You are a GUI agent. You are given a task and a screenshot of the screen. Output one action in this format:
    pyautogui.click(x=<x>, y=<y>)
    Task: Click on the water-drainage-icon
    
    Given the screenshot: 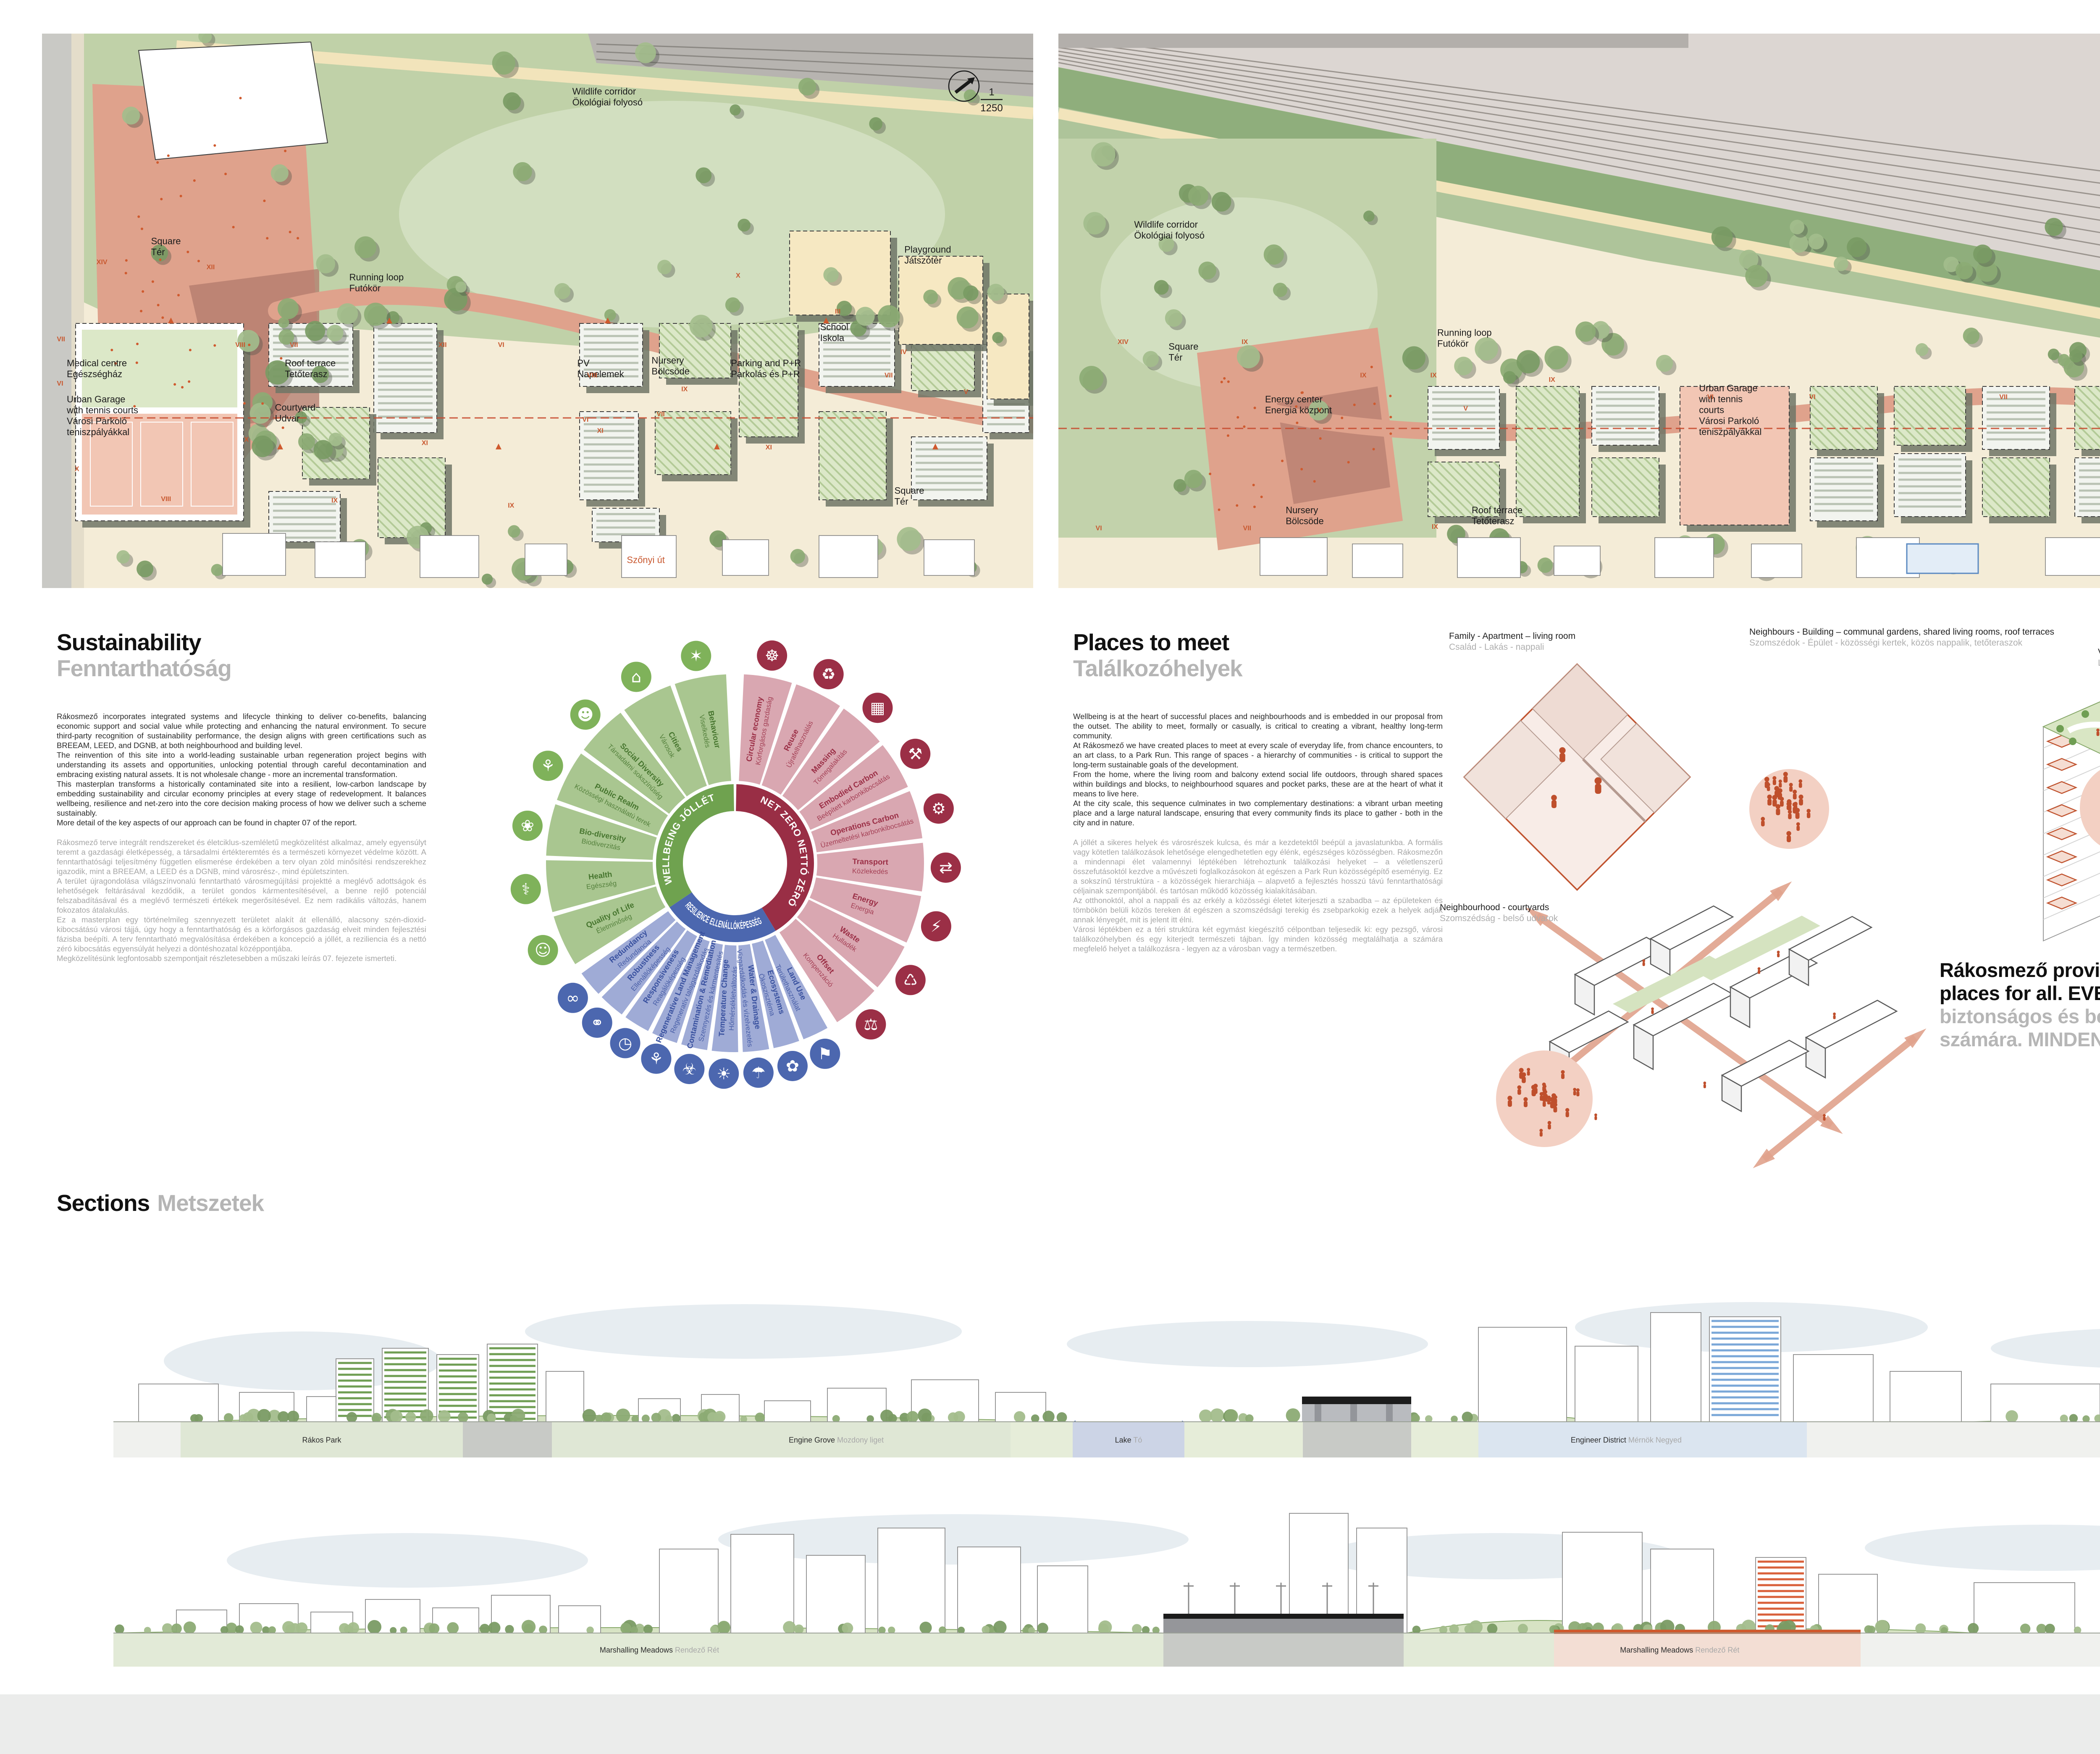 What is the action you would take?
    pyautogui.click(x=758, y=1072)
    